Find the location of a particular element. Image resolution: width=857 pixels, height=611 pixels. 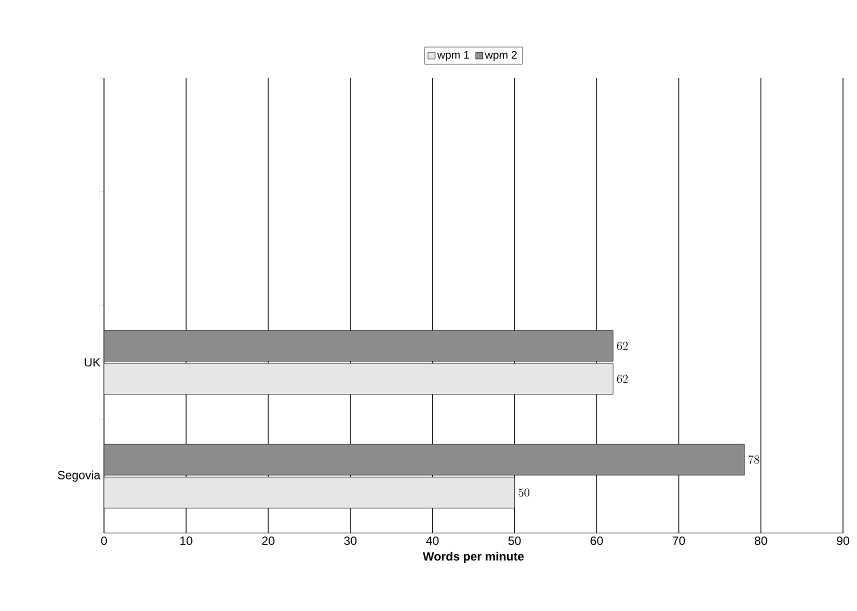

x-tick-label: 0 is located at coordinates (104, 540).